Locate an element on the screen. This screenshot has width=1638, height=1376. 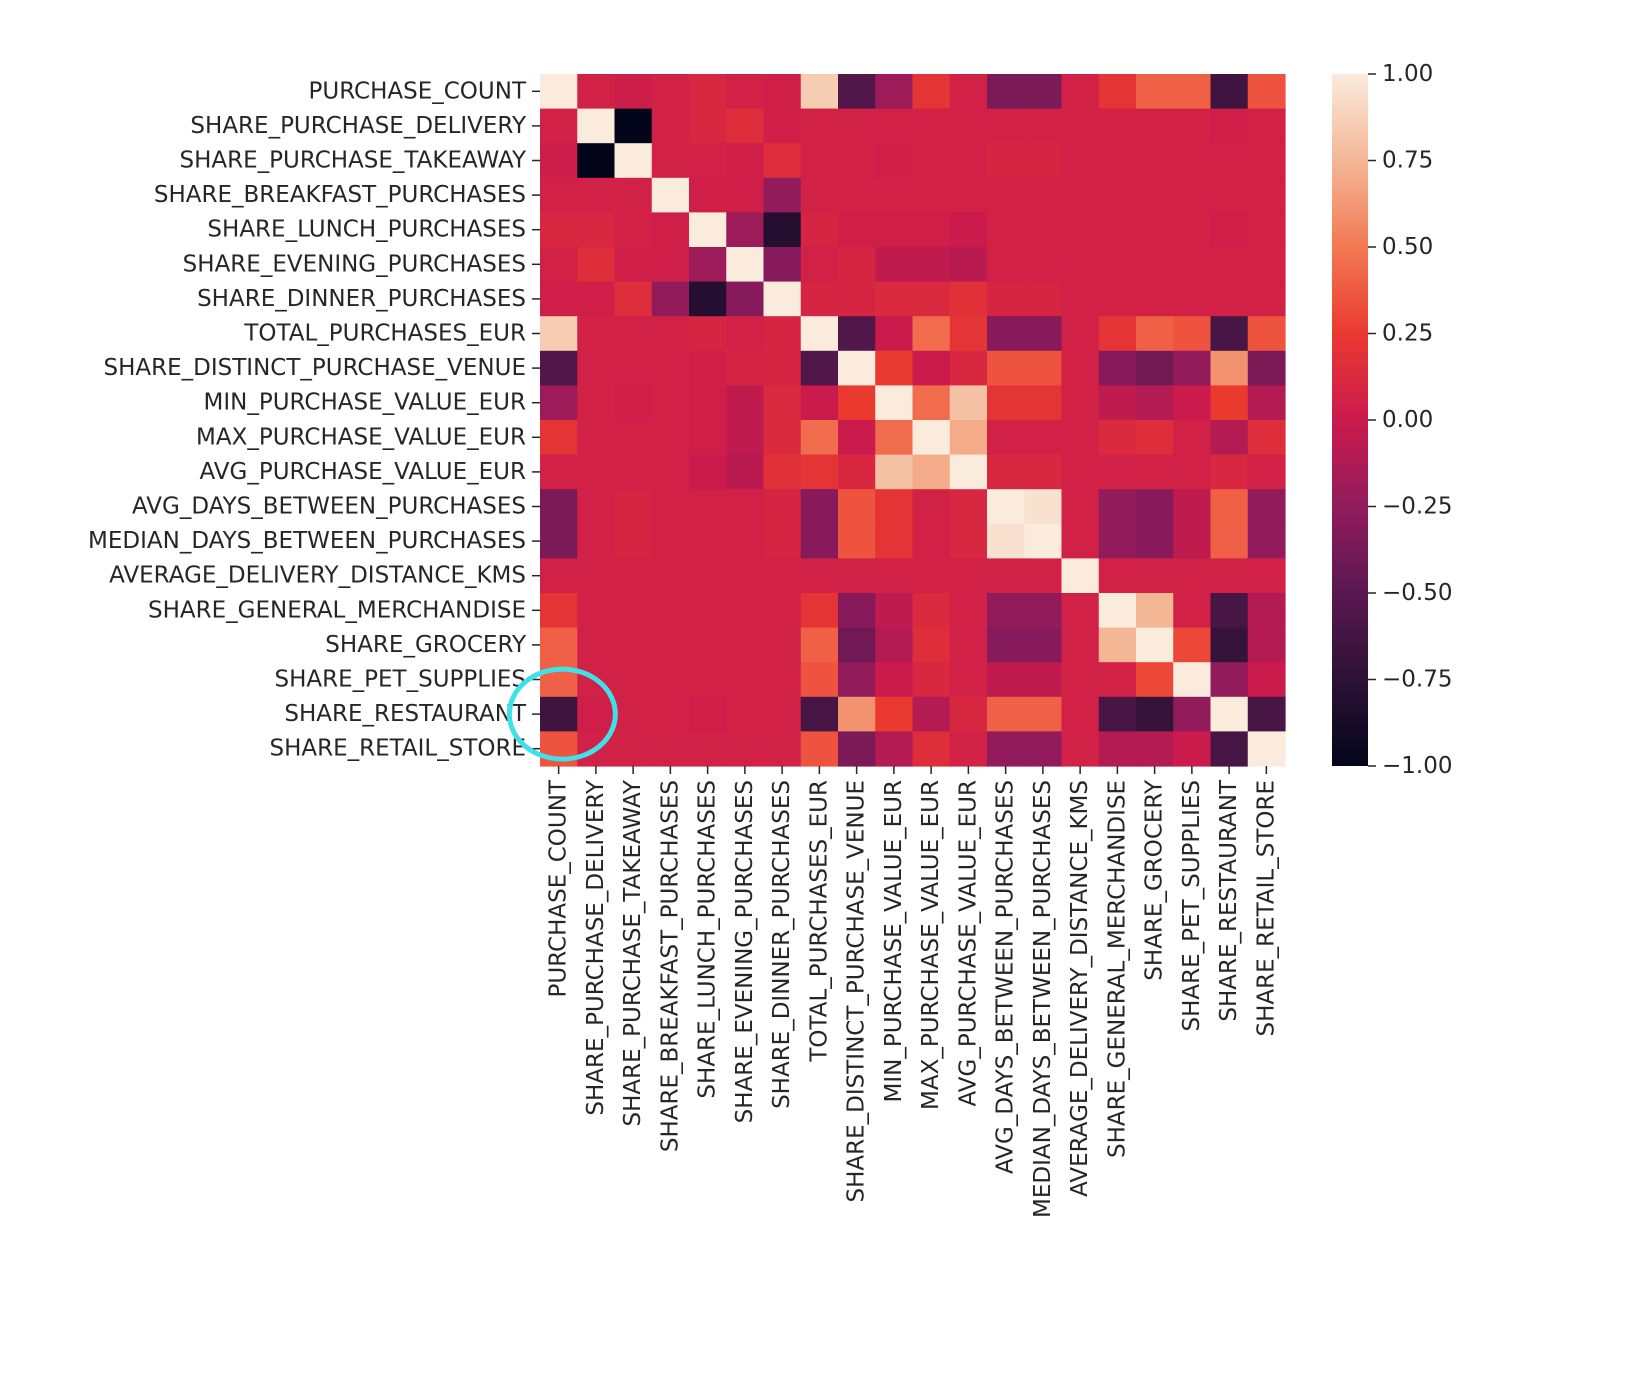
y-tick-label: SHARE_PURCHASE_DELIVERY is located at coordinates (358, 126).